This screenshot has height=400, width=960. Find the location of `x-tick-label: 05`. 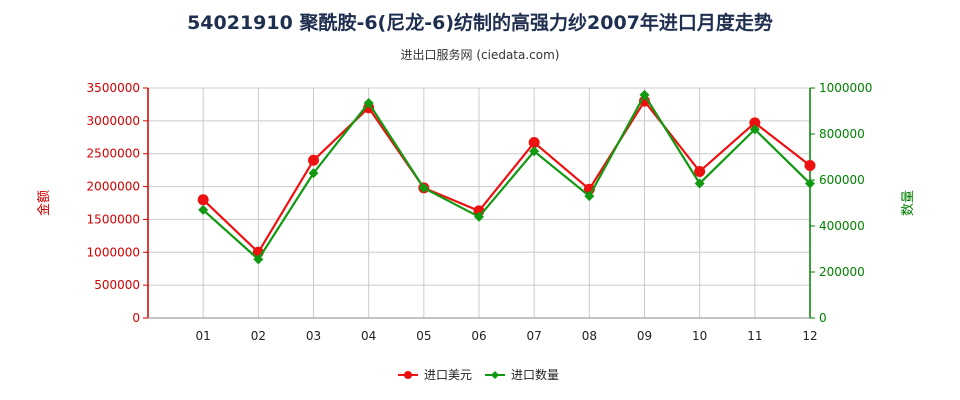

x-tick-label: 05 is located at coordinates (423, 336).